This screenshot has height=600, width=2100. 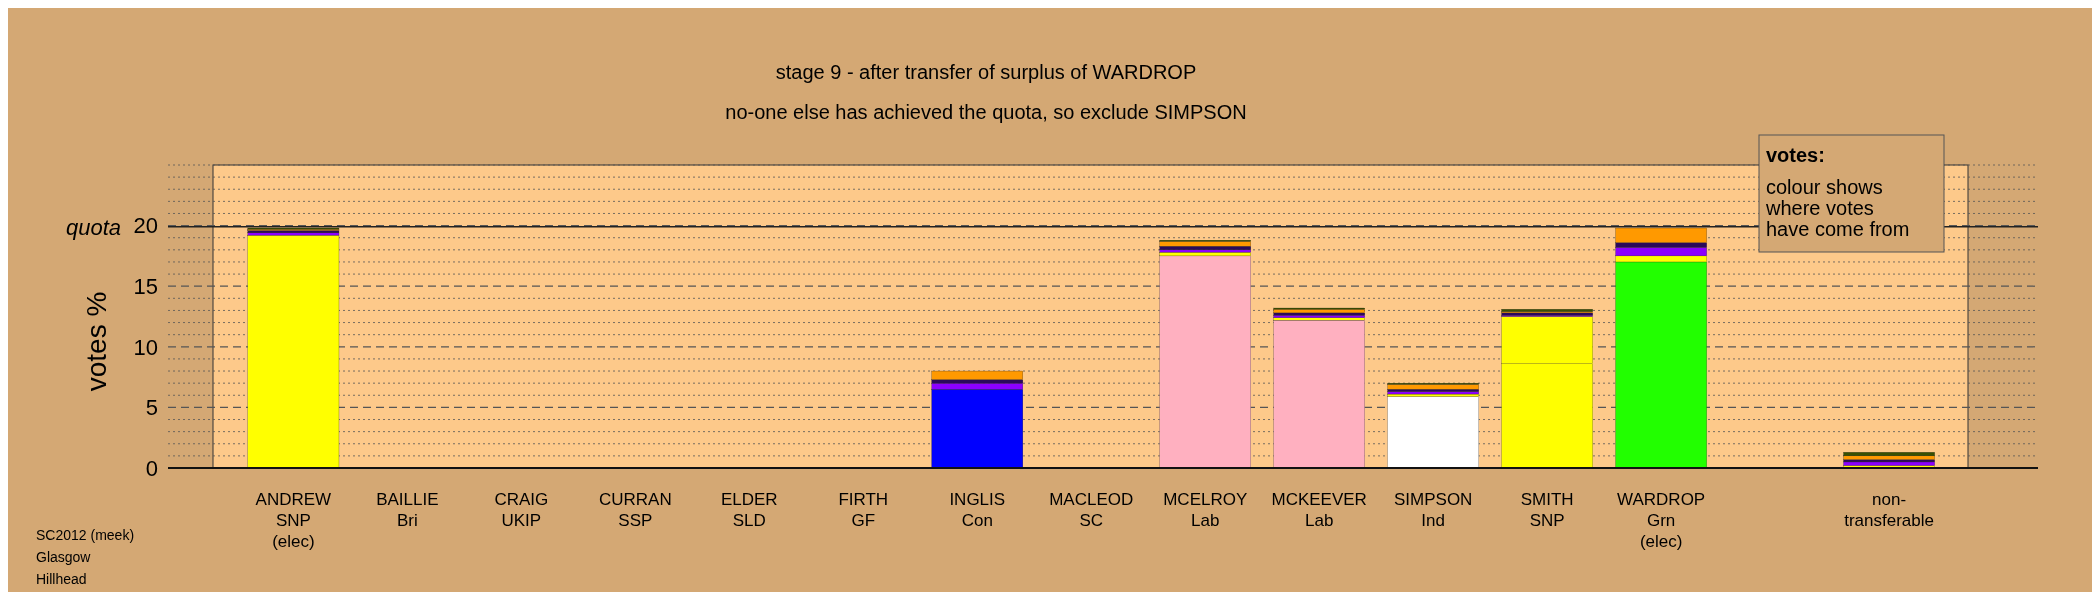 What do you see at coordinates (151, 408) in the screenshot?
I see `y-tick-label: 5` at bounding box center [151, 408].